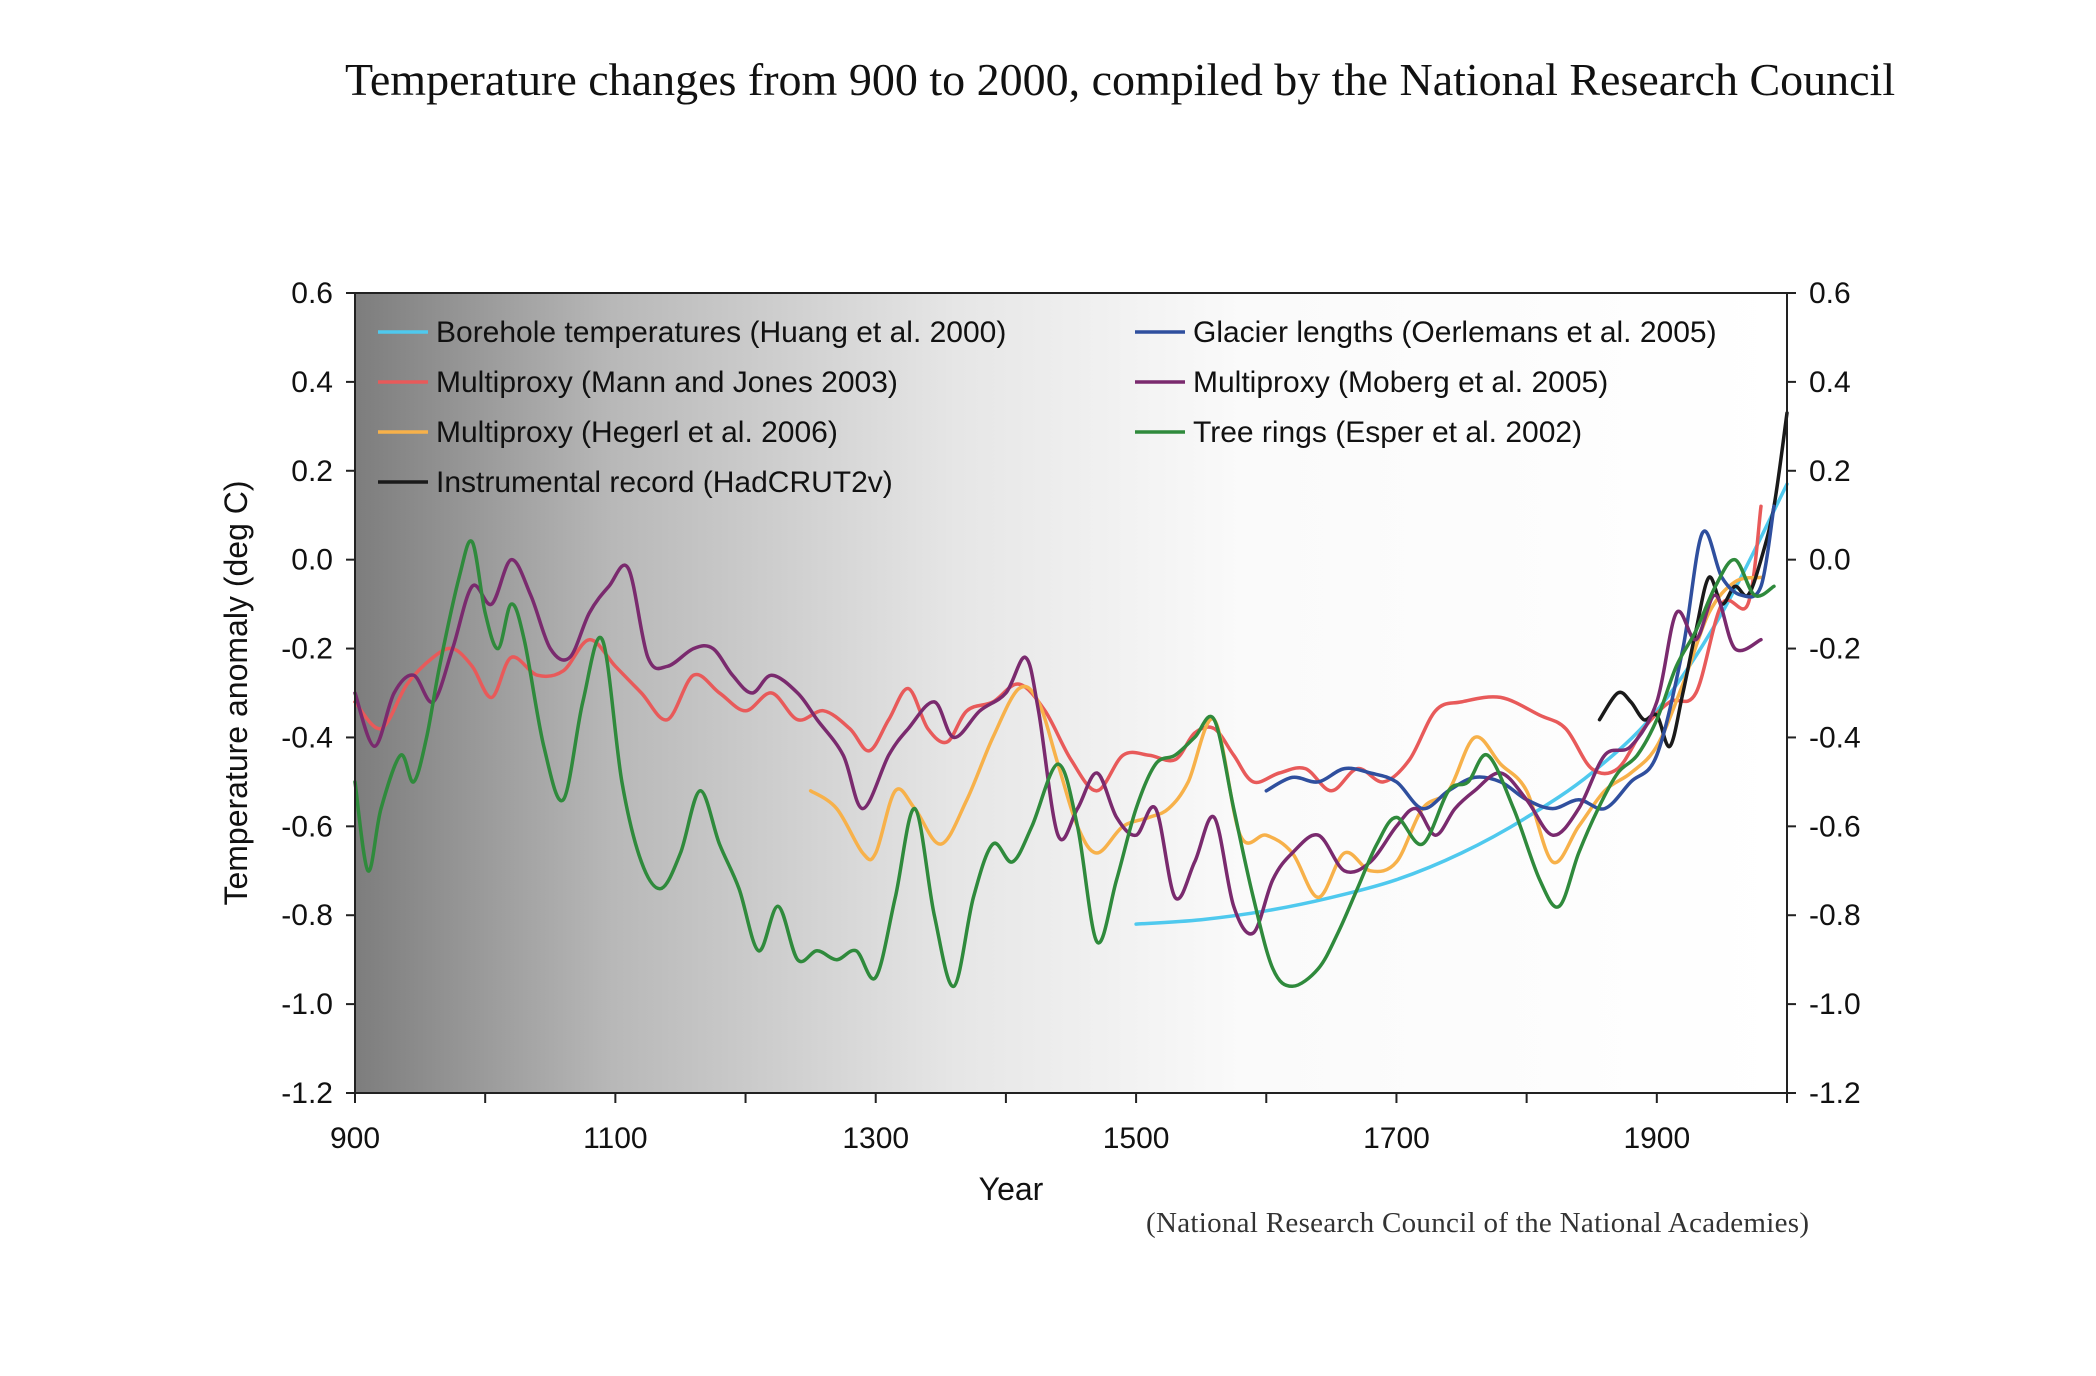 The image size is (2096, 1376). Describe the element at coordinates (875, 1138) in the screenshot. I see `x-tick-label: 1300` at that location.